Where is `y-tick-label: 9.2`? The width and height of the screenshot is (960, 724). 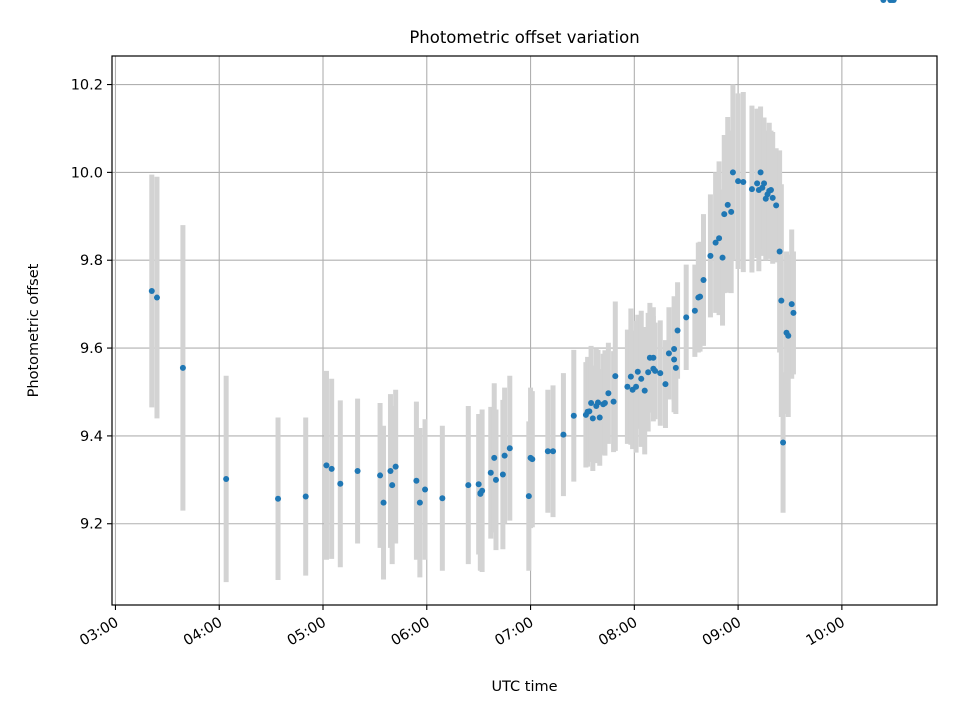 y-tick-label: 9.2 is located at coordinates (91, 525).